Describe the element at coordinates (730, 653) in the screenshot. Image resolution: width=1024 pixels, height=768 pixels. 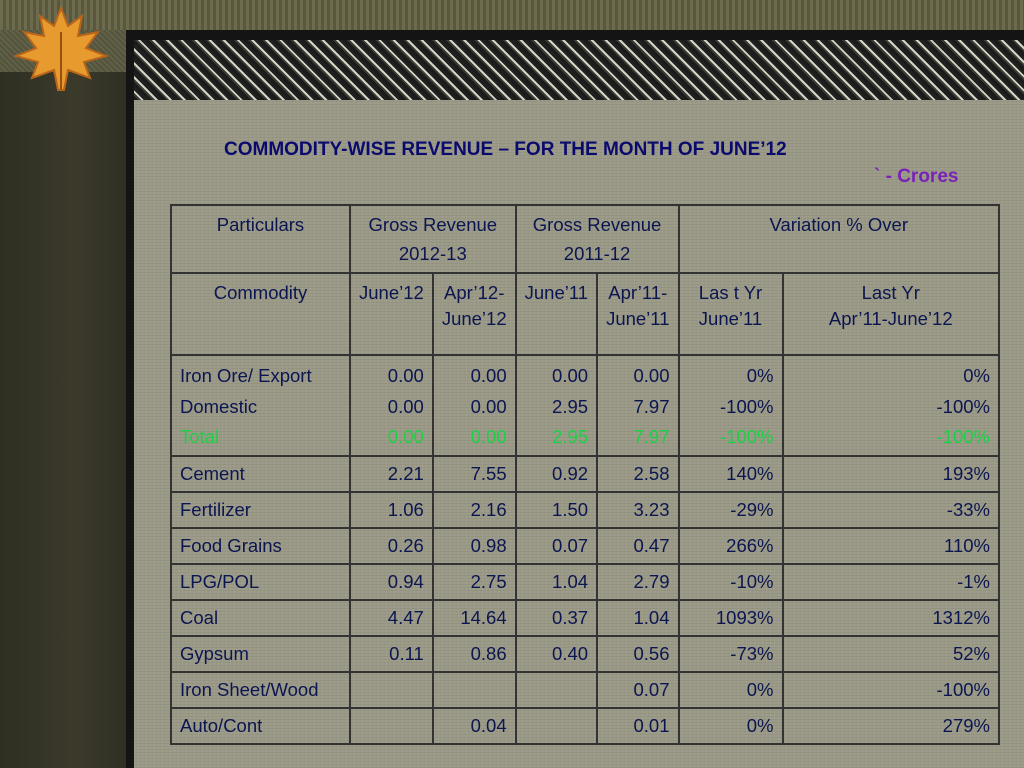
I see `row-var-june: -73%` at that location.